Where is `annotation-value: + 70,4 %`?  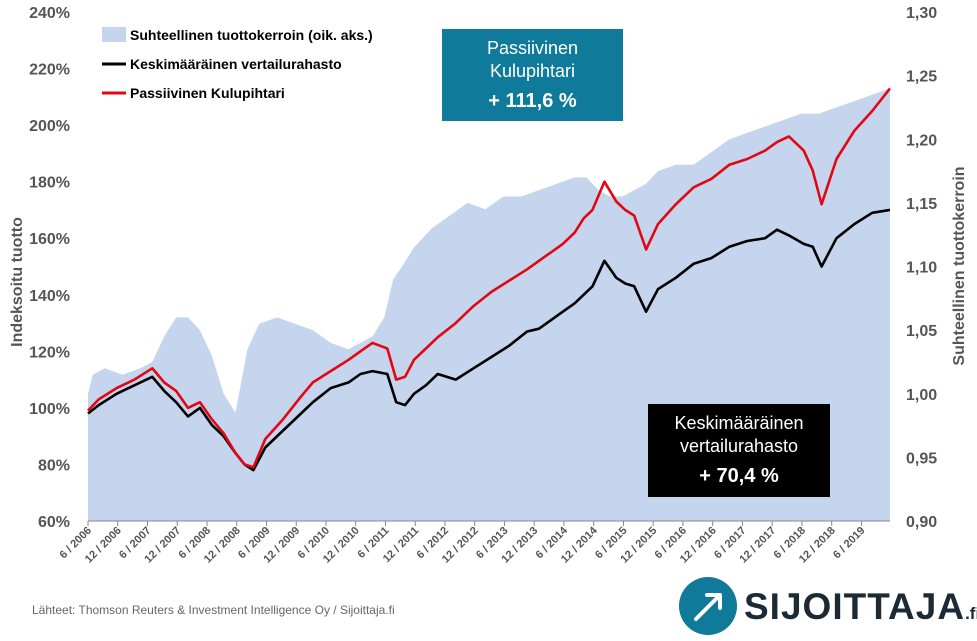
annotation-value: + 70,4 % is located at coordinates (739, 476).